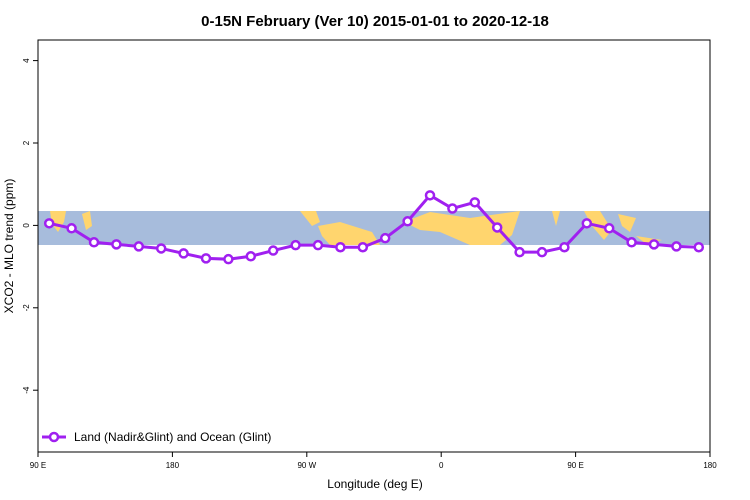 The width and height of the screenshot is (750, 500). I want to click on map-band, so click(374, 228).